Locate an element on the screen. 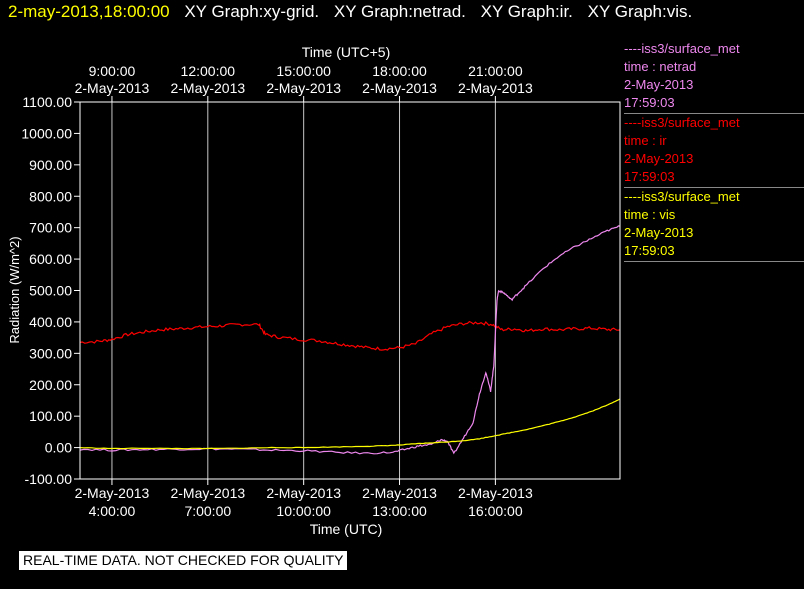  x2-tick-label-time: 12:00:00 is located at coordinates (208, 71).